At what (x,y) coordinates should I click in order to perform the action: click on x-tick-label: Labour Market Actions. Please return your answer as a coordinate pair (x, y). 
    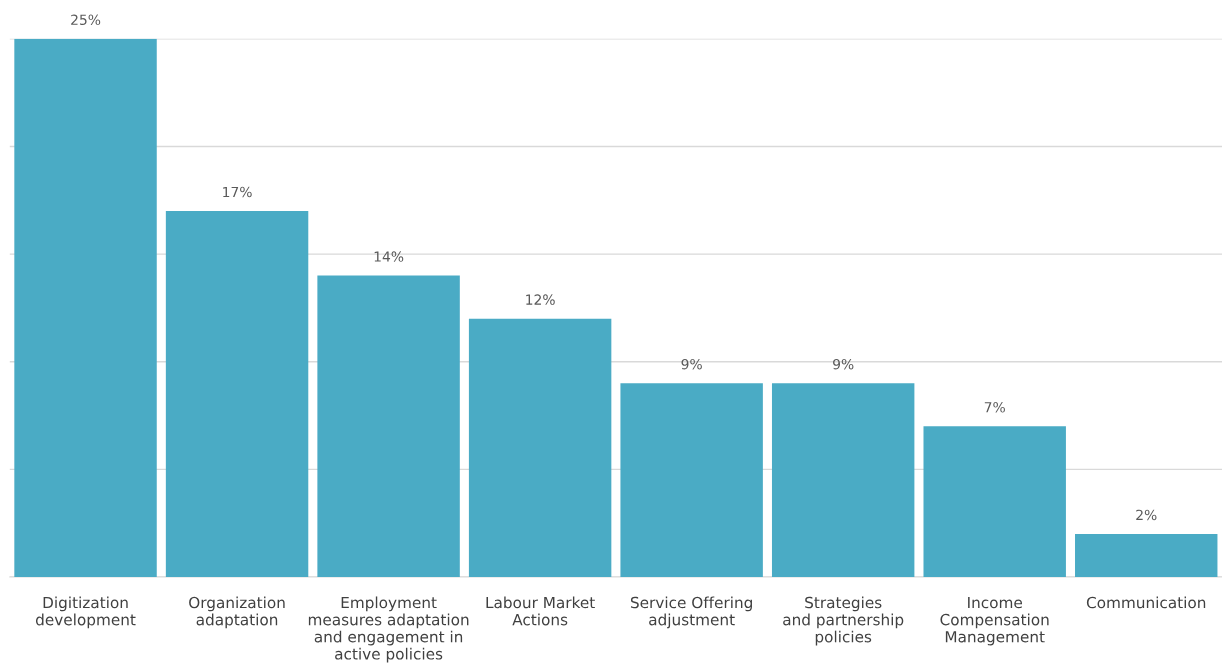
    Looking at the image, I should click on (540, 611).